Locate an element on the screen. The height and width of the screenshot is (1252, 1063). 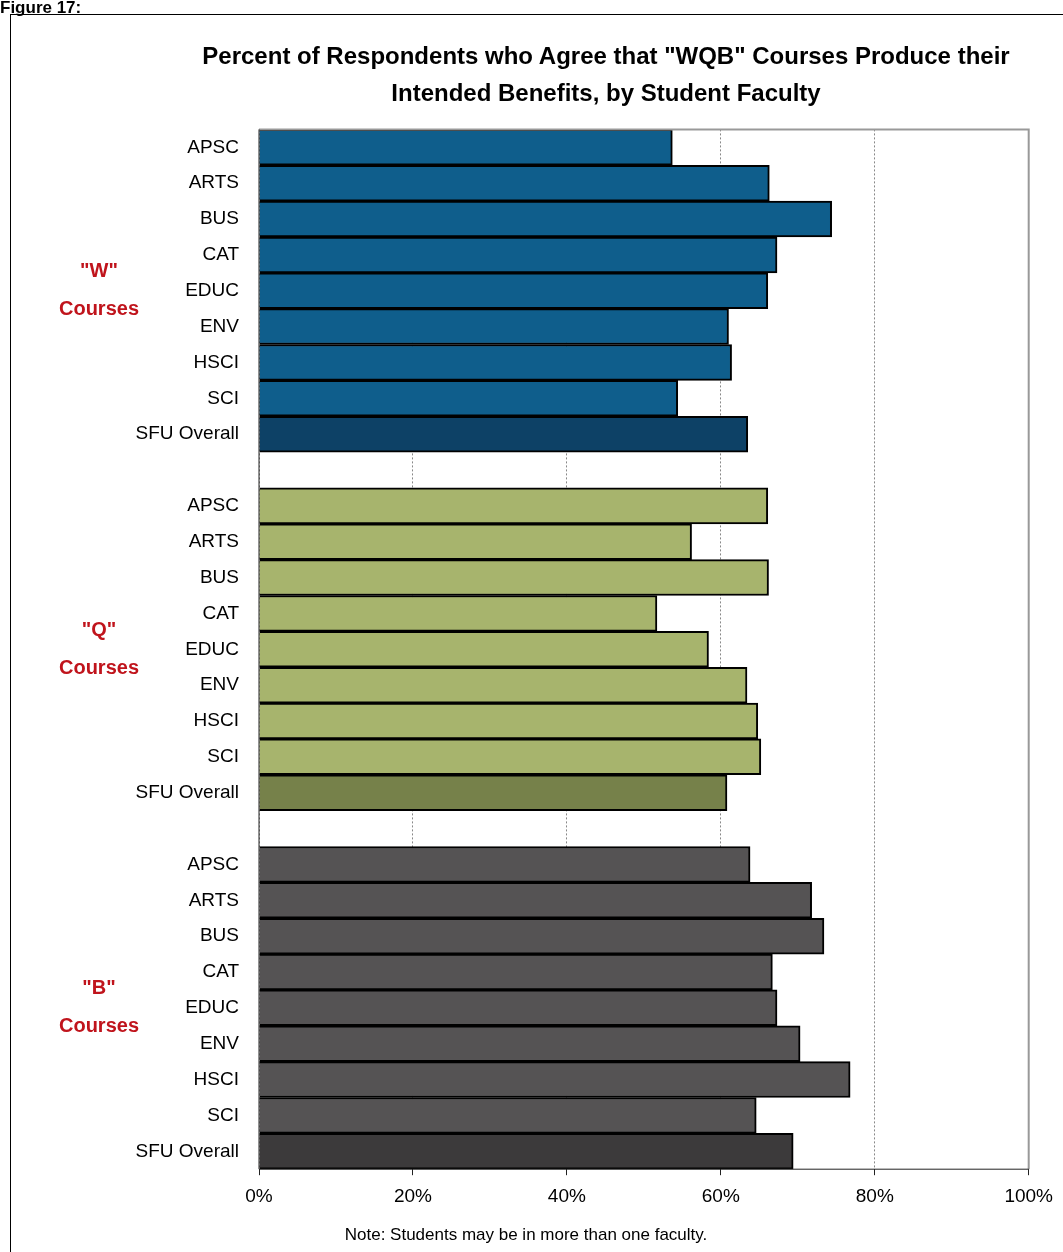
x-tick-label: 0% is located at coordinates (259, 1195).